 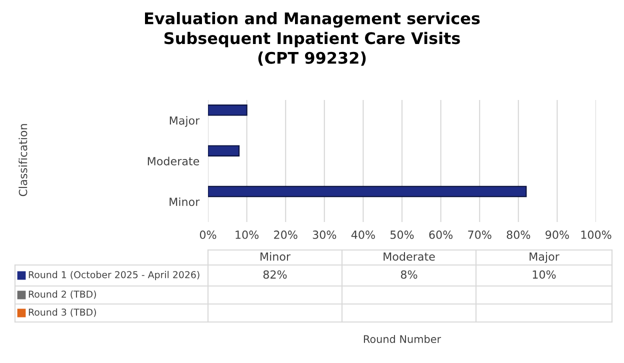 I want to click on x-tick-label: 90%, so click(x=557, y=234).